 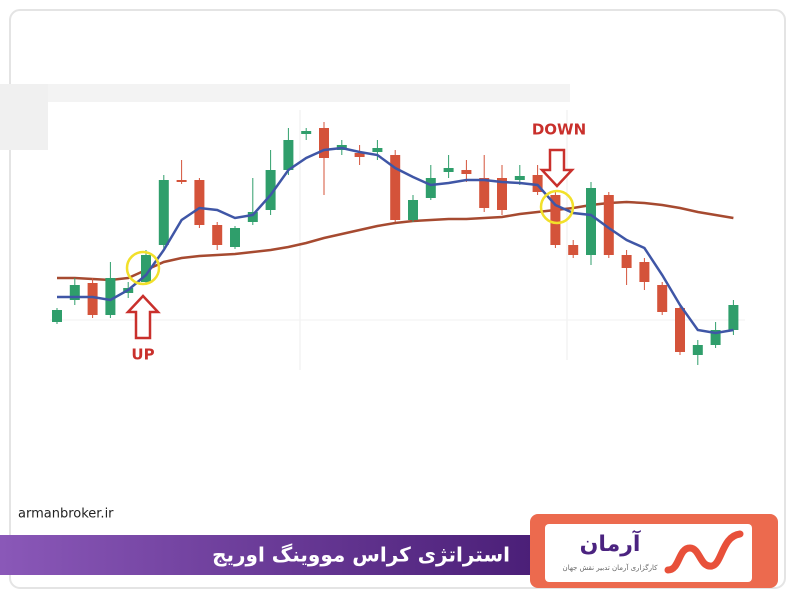 What do you see at coordinates (143, 317) in the screenshot?
I see `up-arrow` at bounding box center [143, 317].